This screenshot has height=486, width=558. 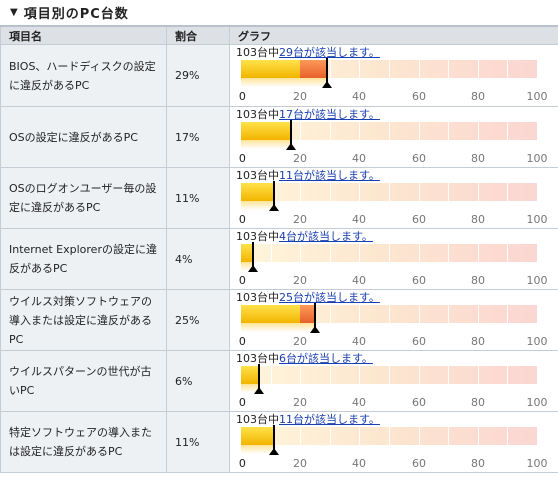 I want to click on count-caption: 103台中11台が該当します。, so click(x=308, y=175).